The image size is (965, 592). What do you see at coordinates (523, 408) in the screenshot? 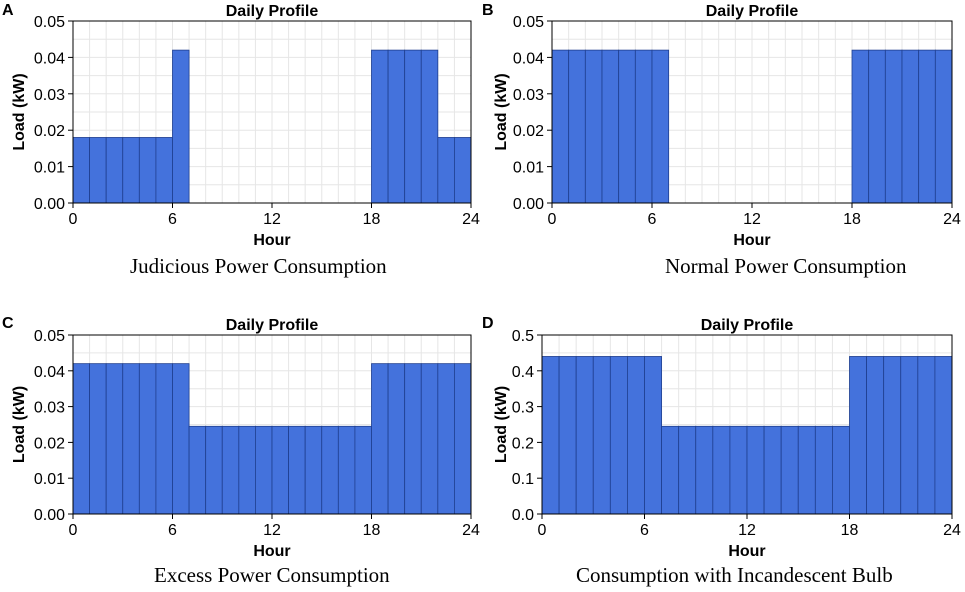
I see `y-tick-label: 0.3` at bounding box center [523, 408].